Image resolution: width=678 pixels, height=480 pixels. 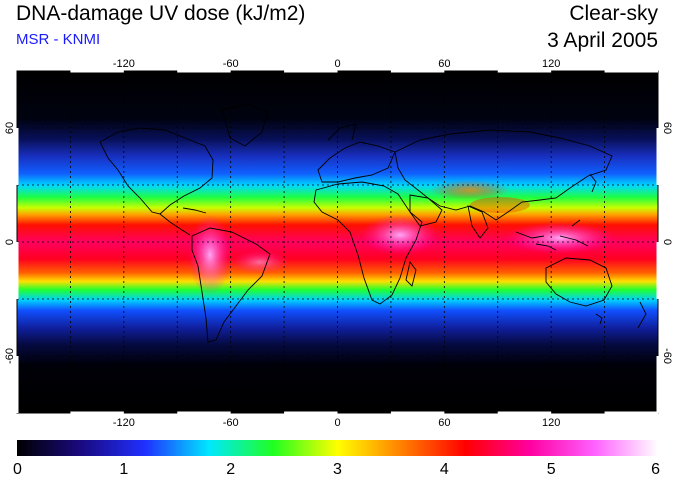 I want to click on lon-tick-top: 0, so click(x=337, y=64).